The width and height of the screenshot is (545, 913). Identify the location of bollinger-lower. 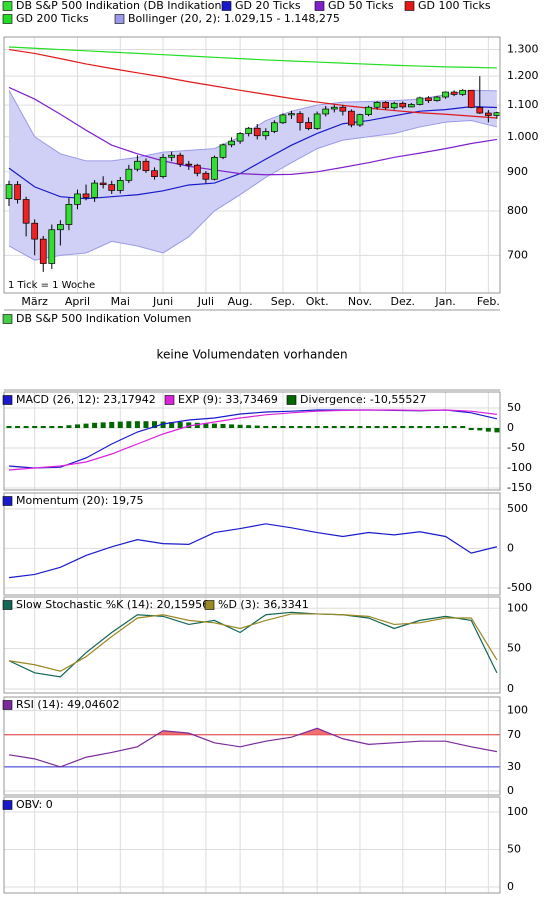
(253, 190).